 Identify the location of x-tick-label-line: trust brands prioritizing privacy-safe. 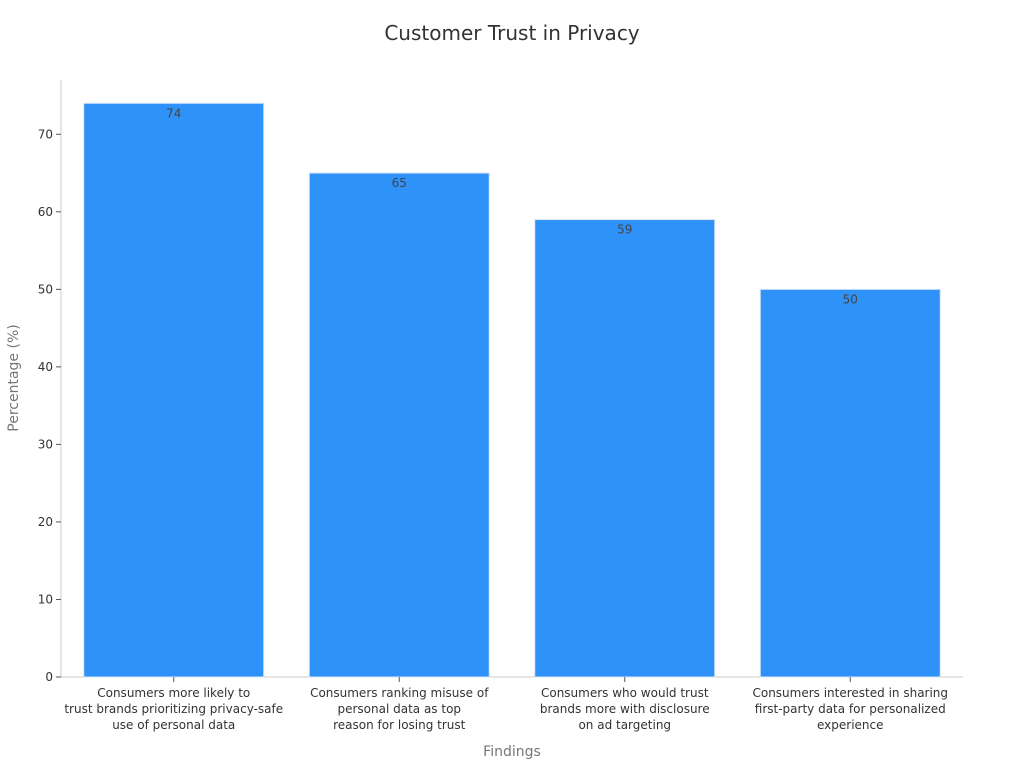
(173, 709).